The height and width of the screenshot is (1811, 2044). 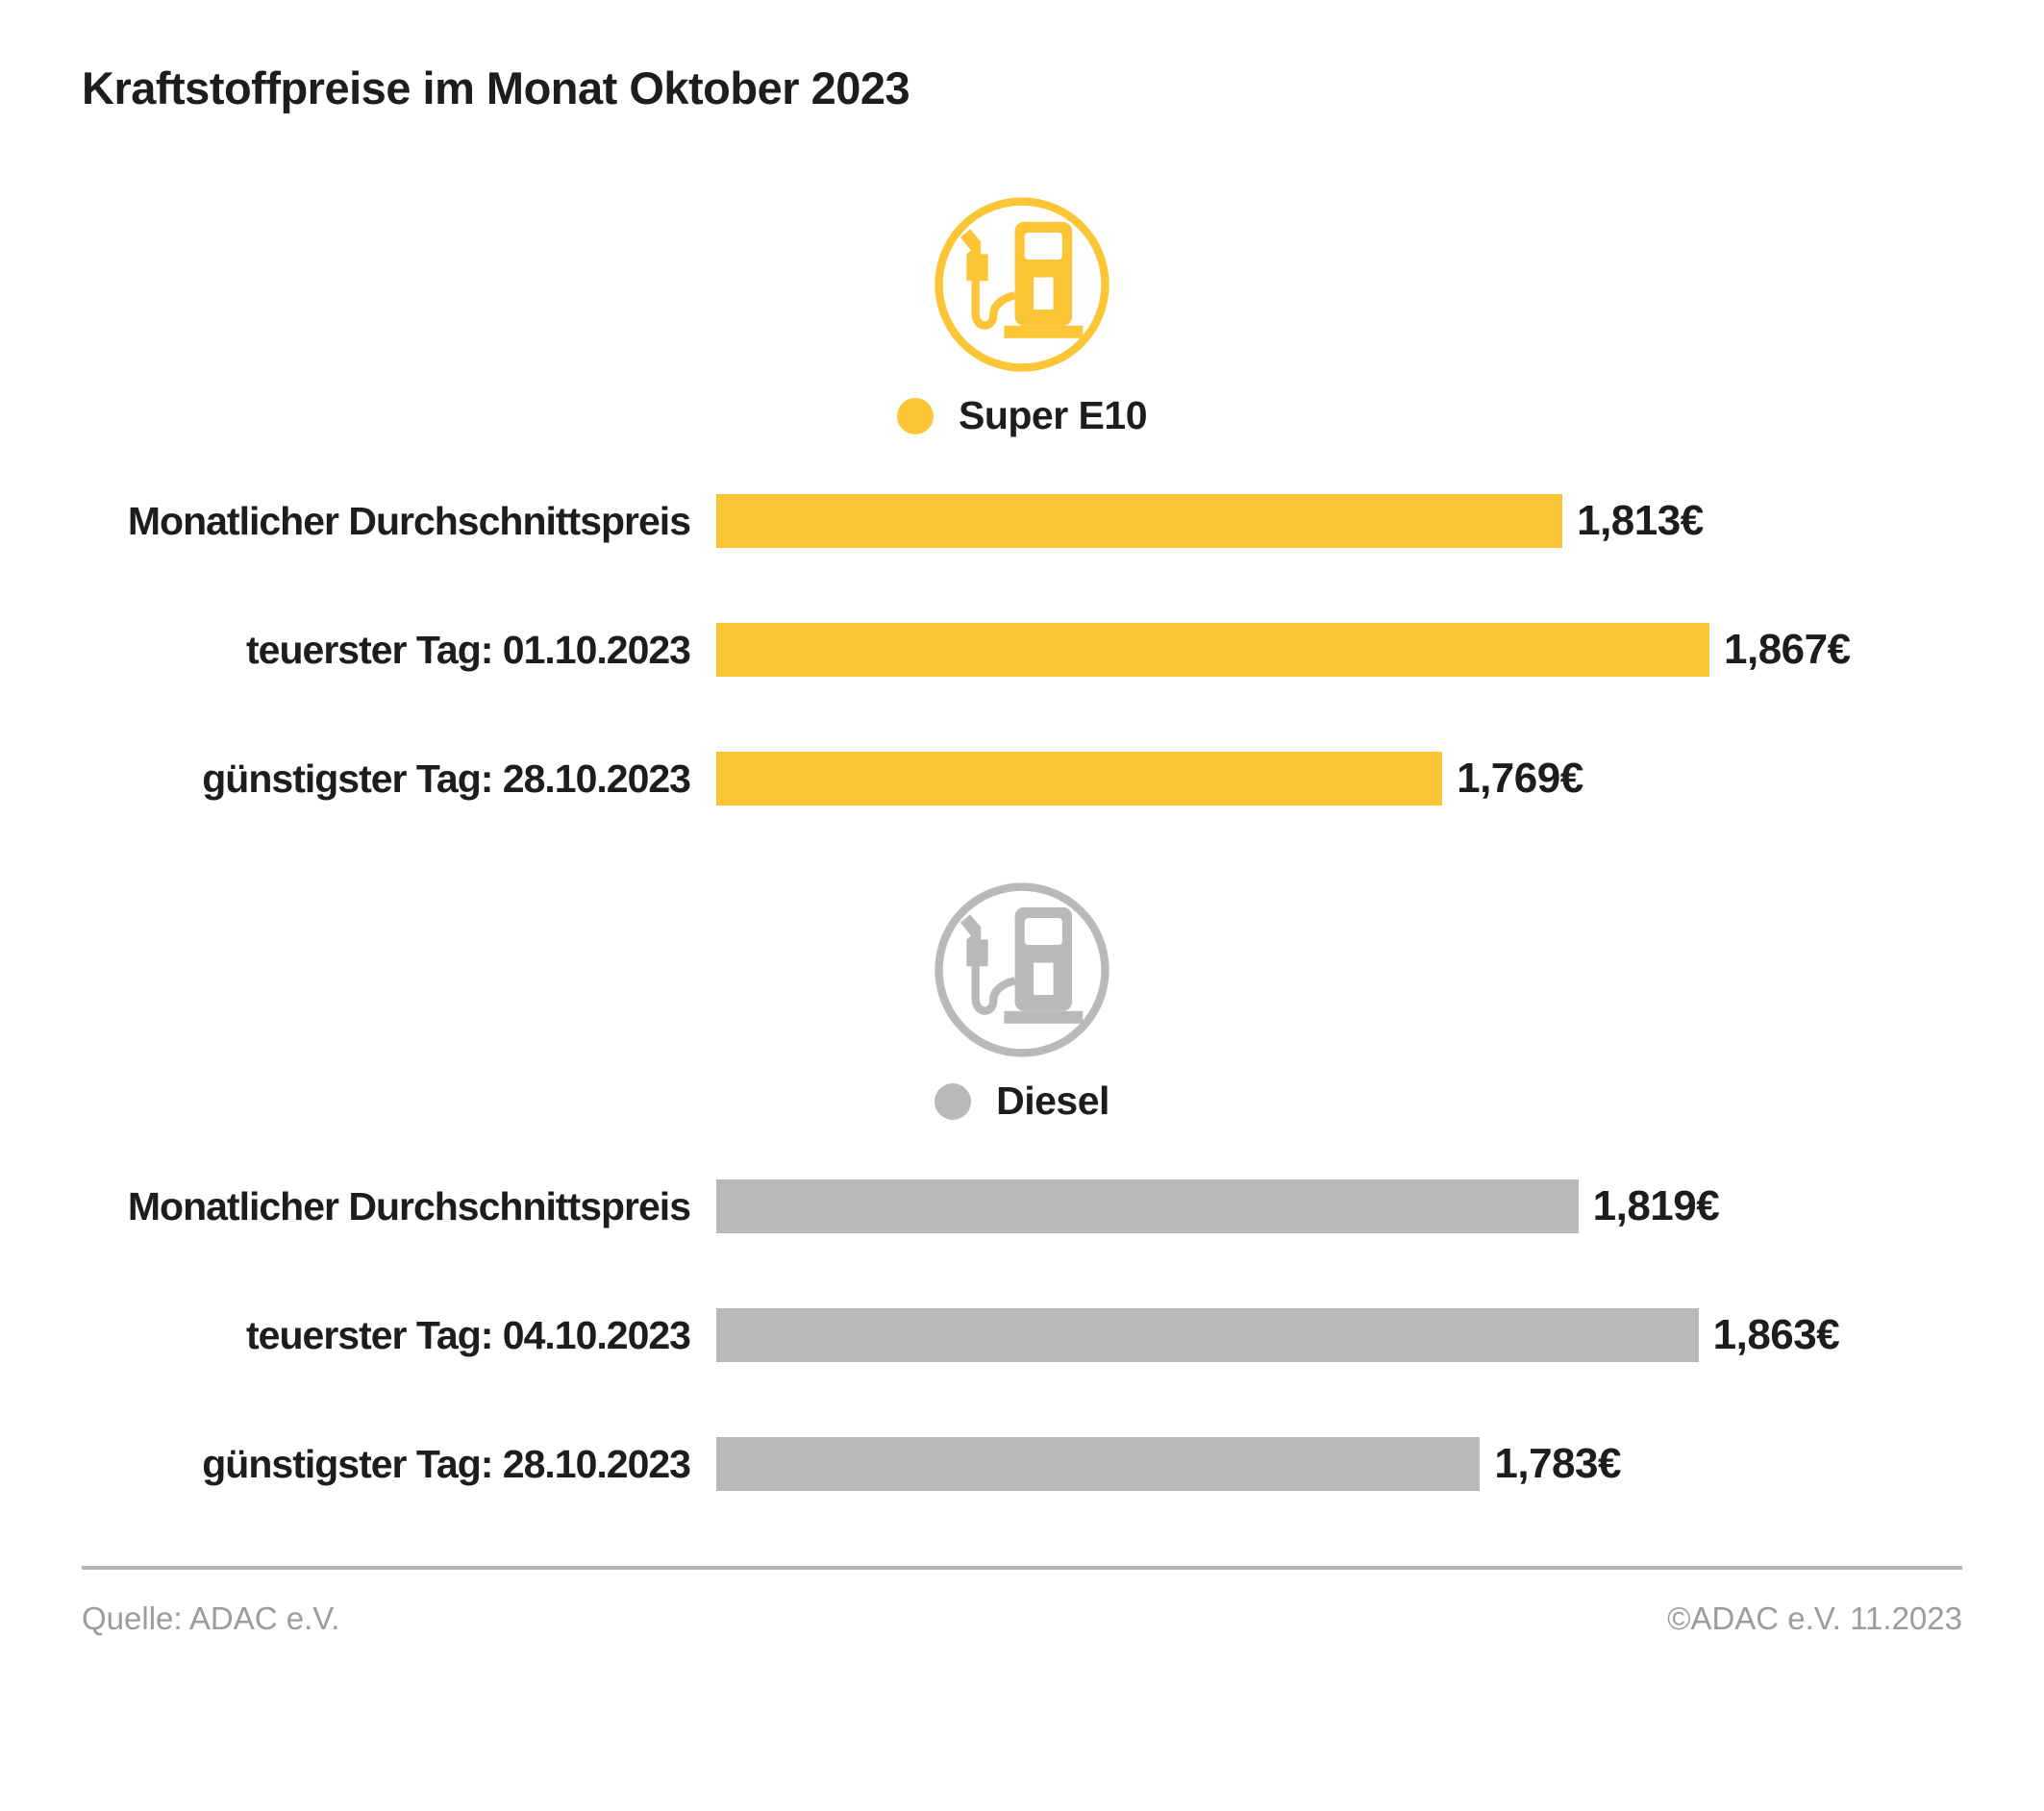 I want to click on bar-row-most-expensive: teuerster Tag: 01.10.2023 1,867€, so click(x=1022, y=650).